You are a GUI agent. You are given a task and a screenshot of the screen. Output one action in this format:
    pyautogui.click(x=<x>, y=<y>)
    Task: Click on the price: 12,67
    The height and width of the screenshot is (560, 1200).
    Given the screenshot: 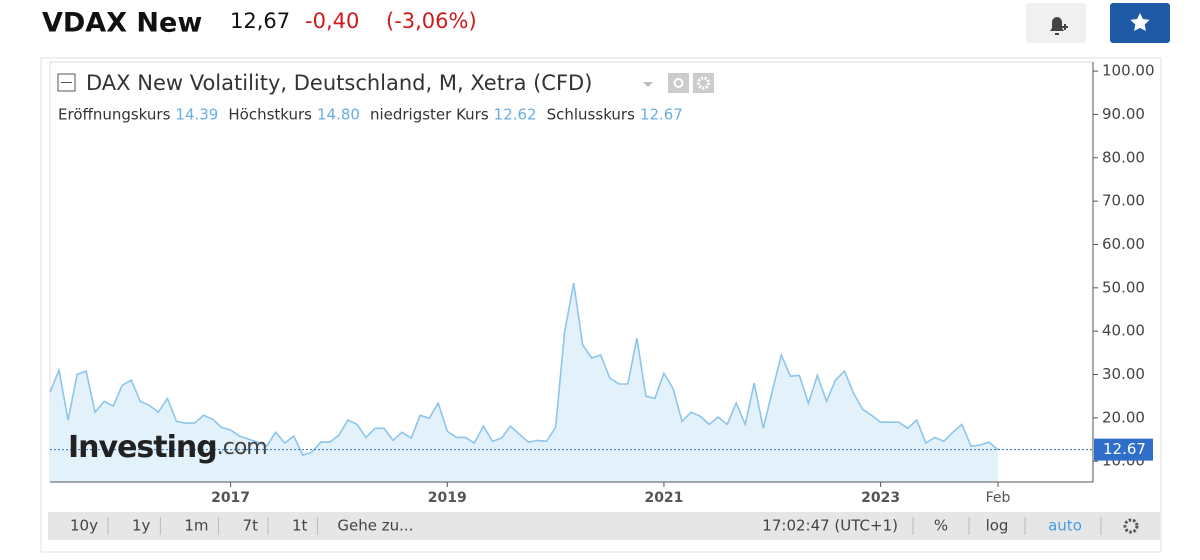 What is the action you would take?
    pyautogui.click(x=260, y=21)
    